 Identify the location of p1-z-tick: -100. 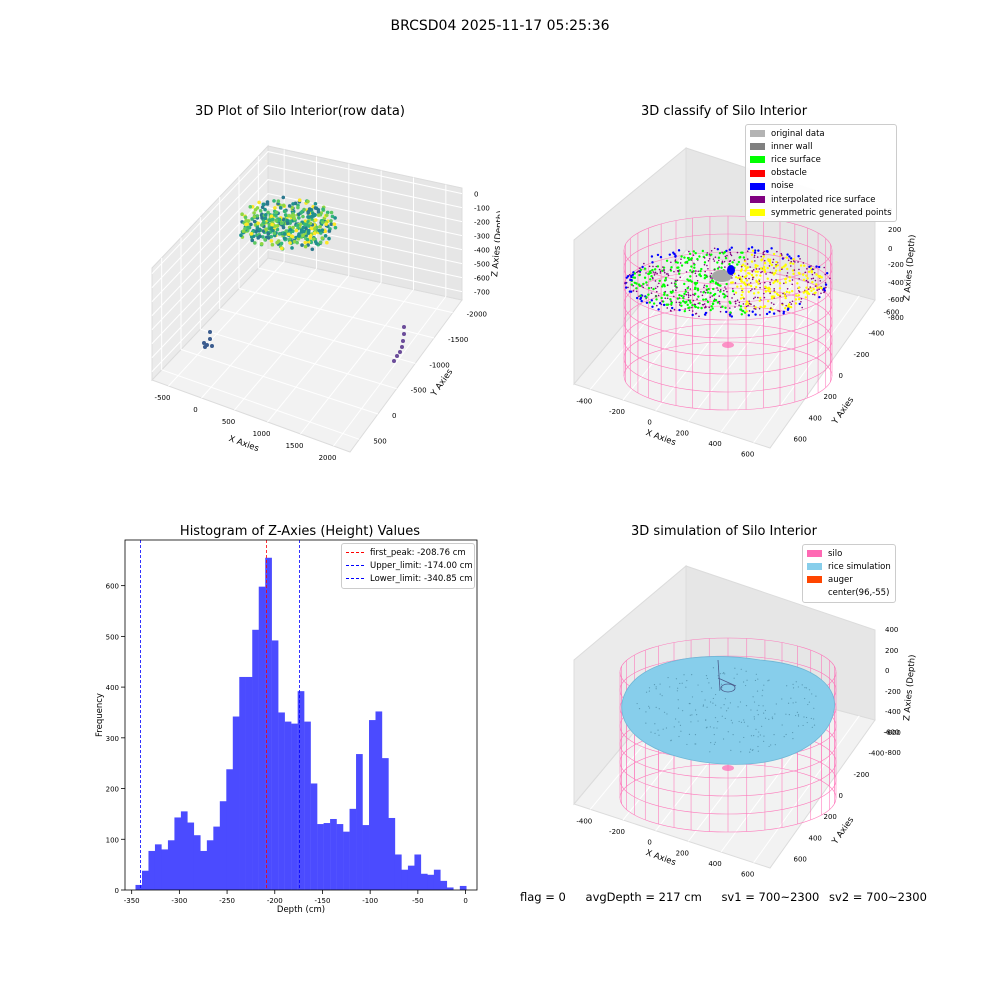
(482, 209).